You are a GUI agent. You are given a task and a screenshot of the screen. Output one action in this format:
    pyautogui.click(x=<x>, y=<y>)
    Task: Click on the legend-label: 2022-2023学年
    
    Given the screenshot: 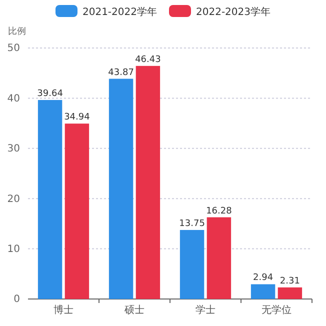 What is the action you would take?
    pyautogui.click(x=233, y=12)
    